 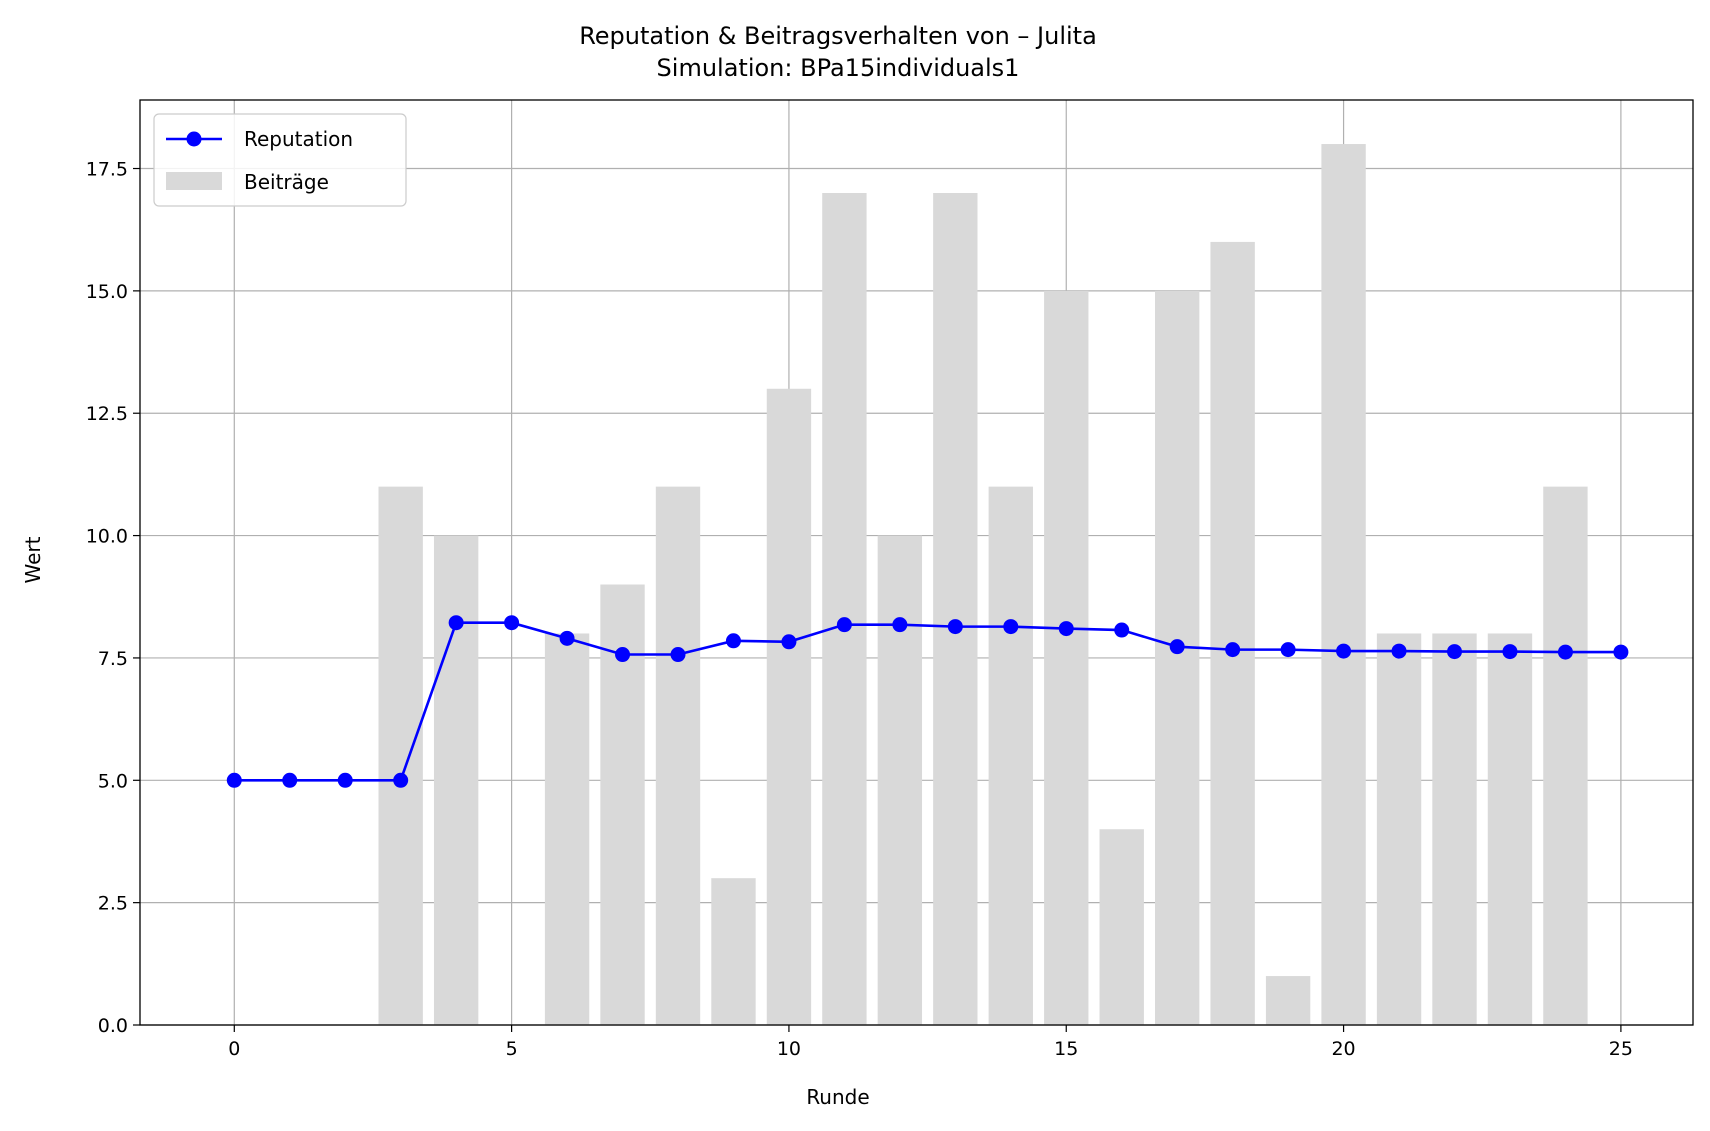 What do you see at coordinates (194, 139) in the screenshot?
I see `legend-marker-swatch` at bounding box center [194, 139].